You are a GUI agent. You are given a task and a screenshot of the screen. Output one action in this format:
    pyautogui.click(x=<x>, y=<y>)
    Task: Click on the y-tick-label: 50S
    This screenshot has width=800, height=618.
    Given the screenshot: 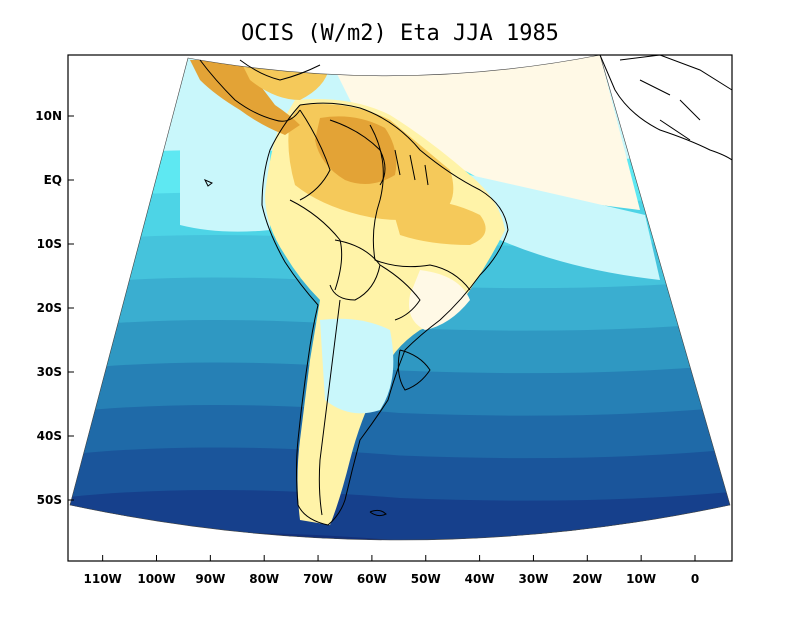 What is the action you would take?
    pyautogui.click(x=49, y=500)
    